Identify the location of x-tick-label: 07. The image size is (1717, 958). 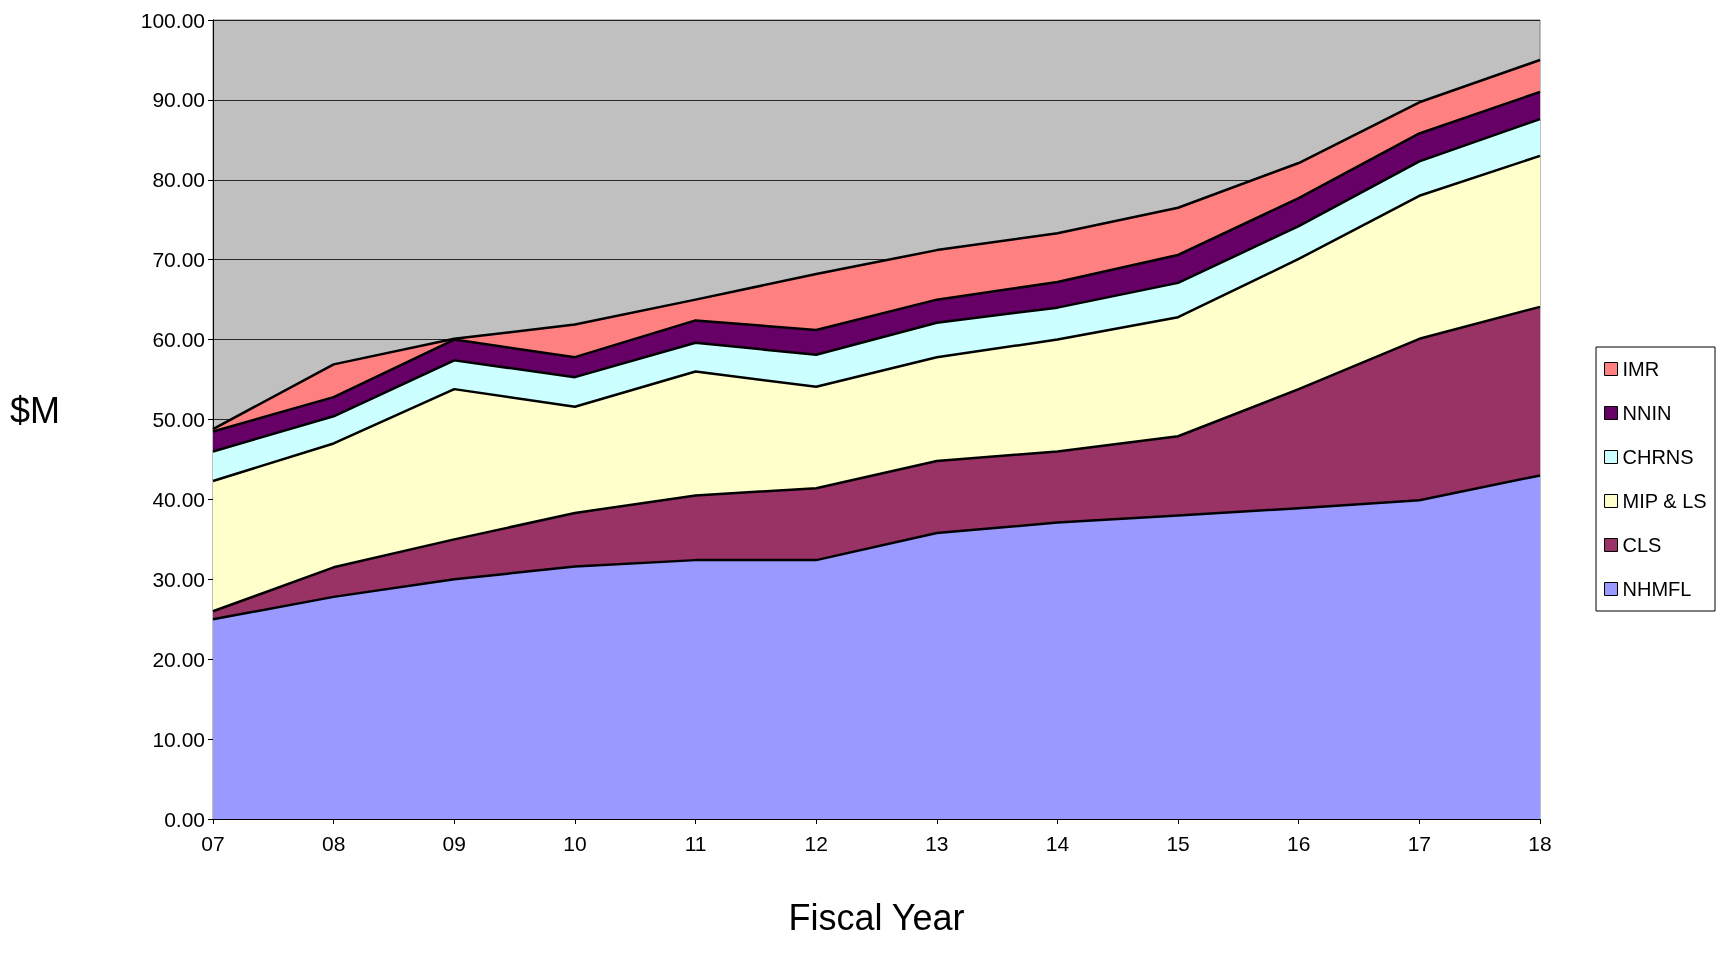
(213, 843).